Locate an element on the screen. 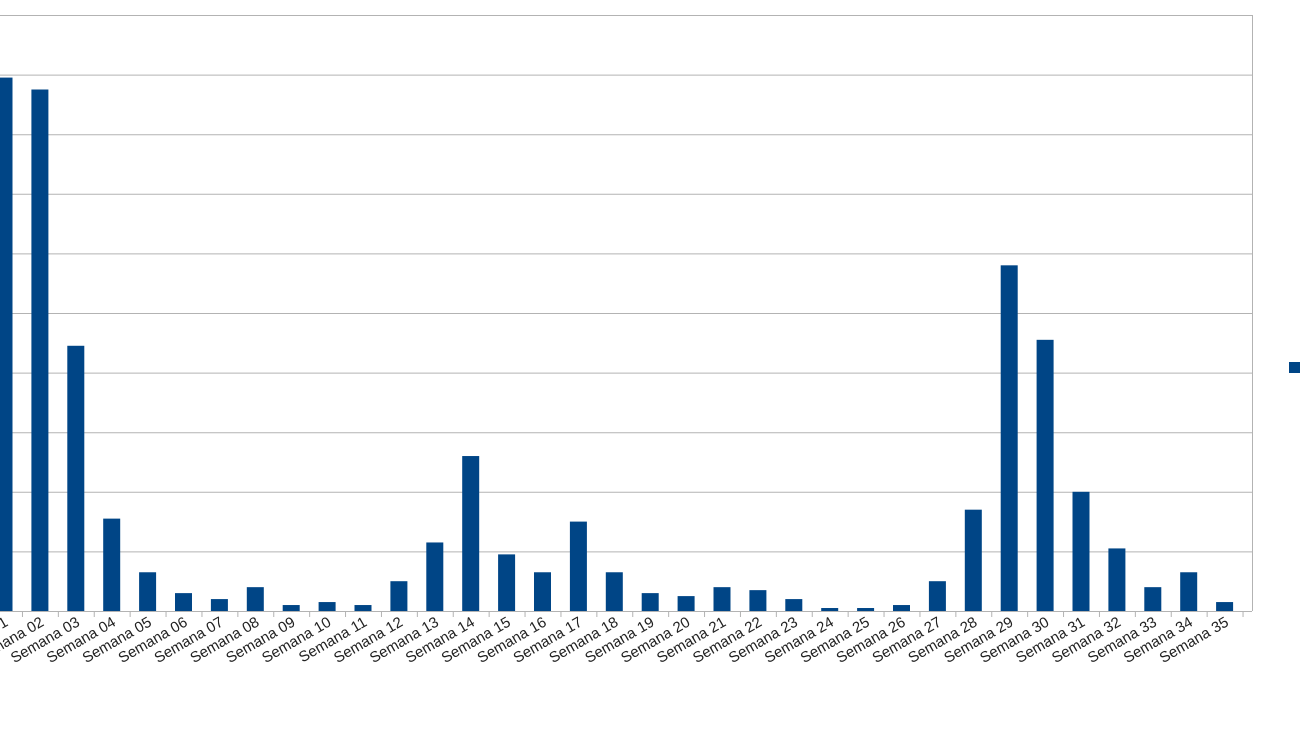 The image size is (1306, 733). legend-marker is located at coordinates (1294, 367).